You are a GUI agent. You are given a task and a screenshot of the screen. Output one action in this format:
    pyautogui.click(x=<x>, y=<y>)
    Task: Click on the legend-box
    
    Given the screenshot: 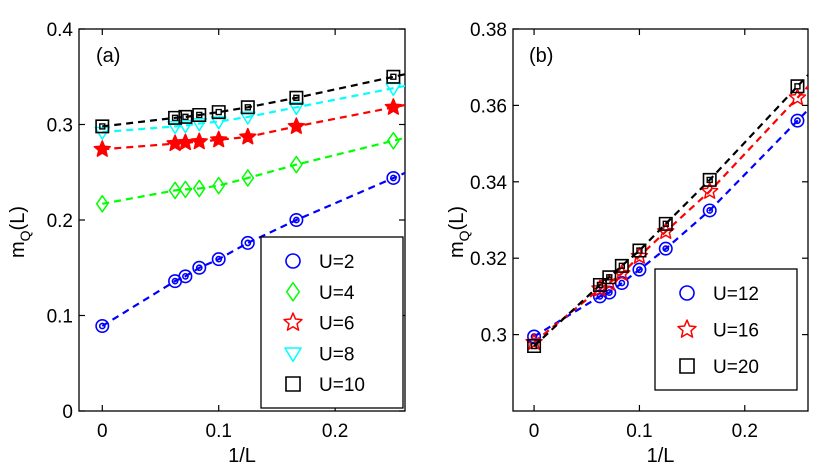 What is the action you would take?
    pyautogui.click(x=726, y=329)
    